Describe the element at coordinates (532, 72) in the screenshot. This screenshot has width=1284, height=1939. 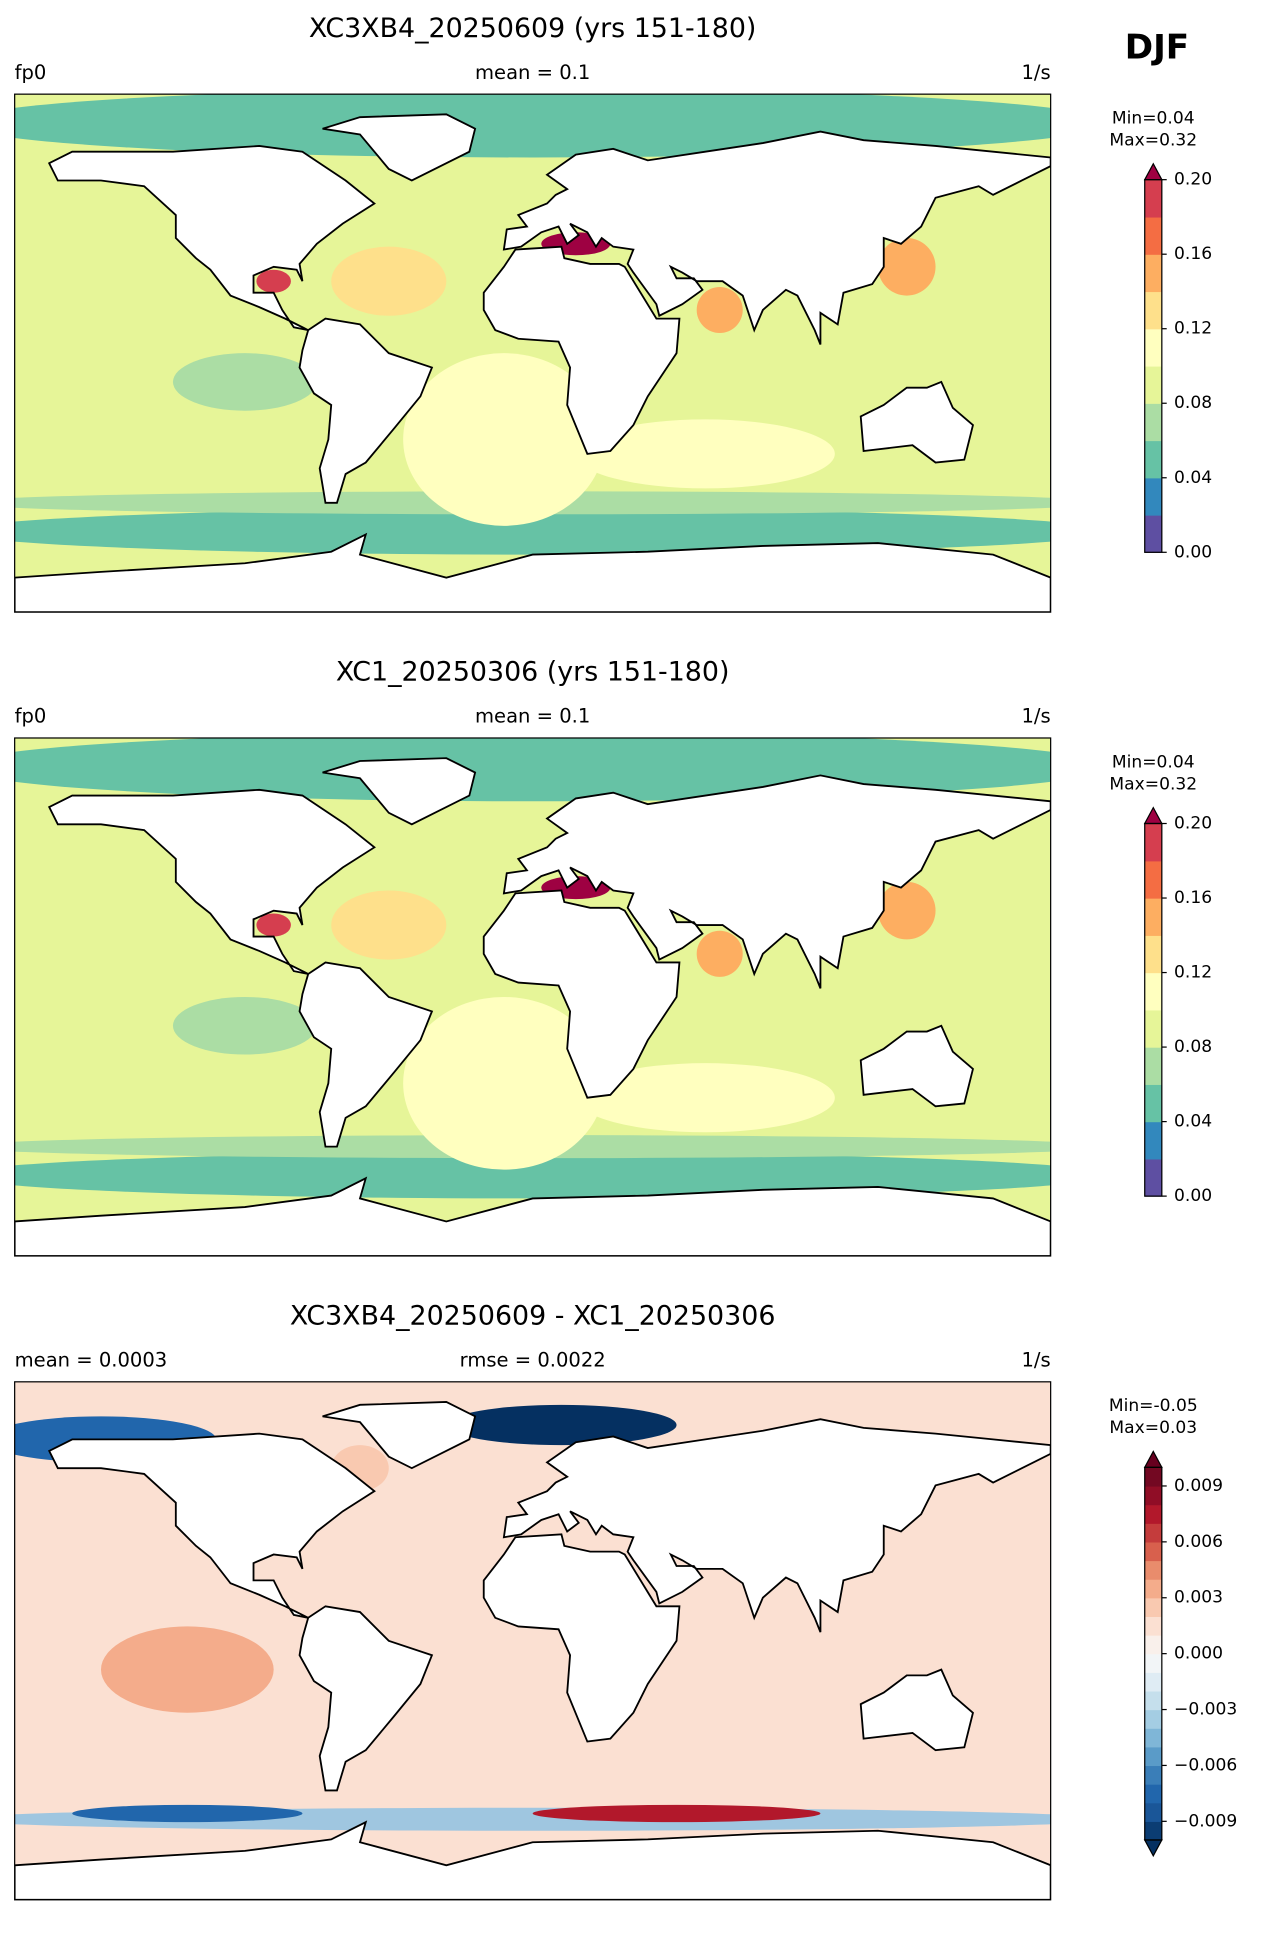
I see `center-label: mean = 0.1` at that location.